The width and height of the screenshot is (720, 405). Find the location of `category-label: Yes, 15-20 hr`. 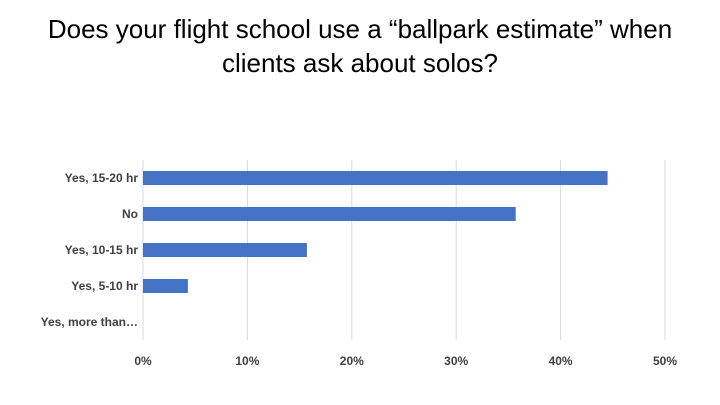

category-label: Yes, 15-20 hr is located at coordinates (102, 178).